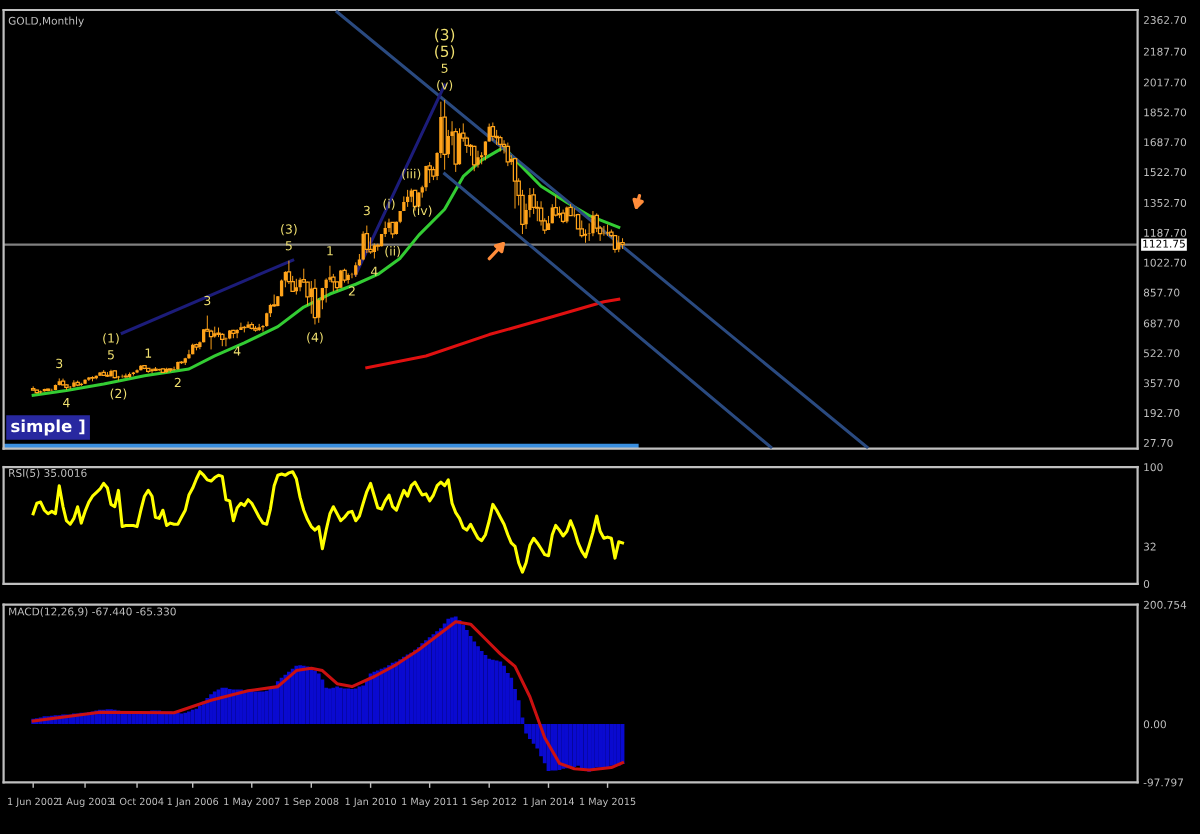  I want to click on annotation: simple ], so click(48, 427).